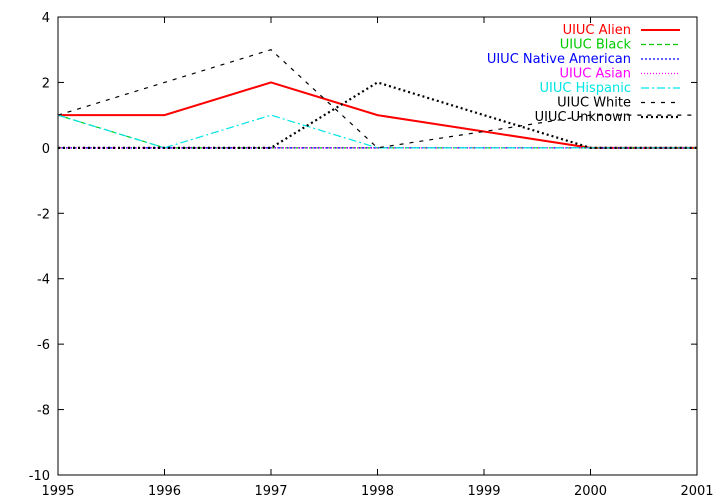 Image resolution: width=720 pixels, height=504 pixels. What do you see at coordinates (270, 491) in the screenshot?
I see `x-tick-label: 1997` at bounding box center [270, 491].